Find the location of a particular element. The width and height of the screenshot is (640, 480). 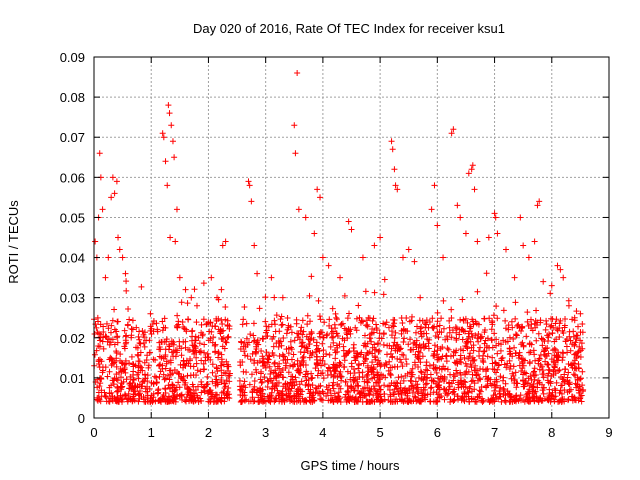

x-tick-label: 8 is located at coordinates (551, 432).